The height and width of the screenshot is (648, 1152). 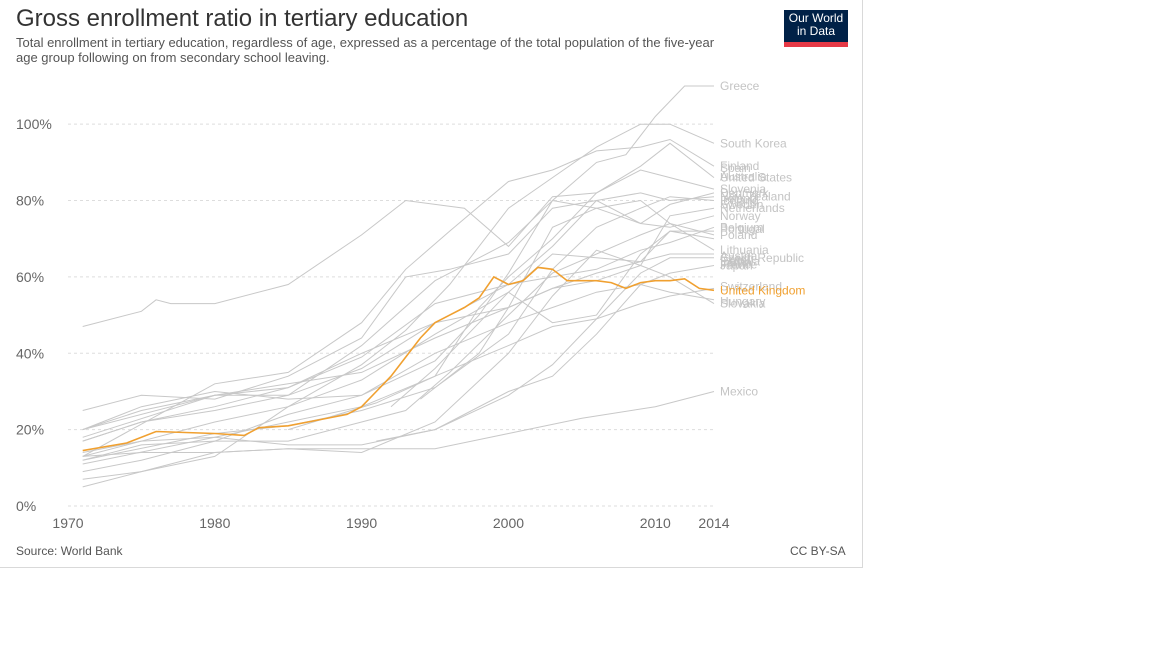 I want to click on series-label-estonia: Estonia, so click(x=740, y=262).